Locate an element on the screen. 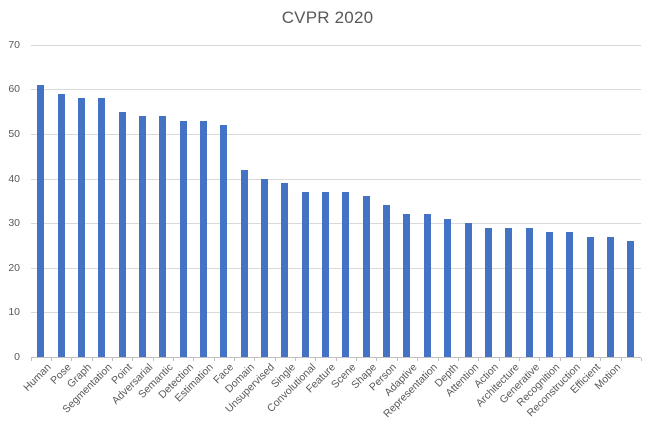  y-tick-label: 40 is located at coordinates (14, 178).